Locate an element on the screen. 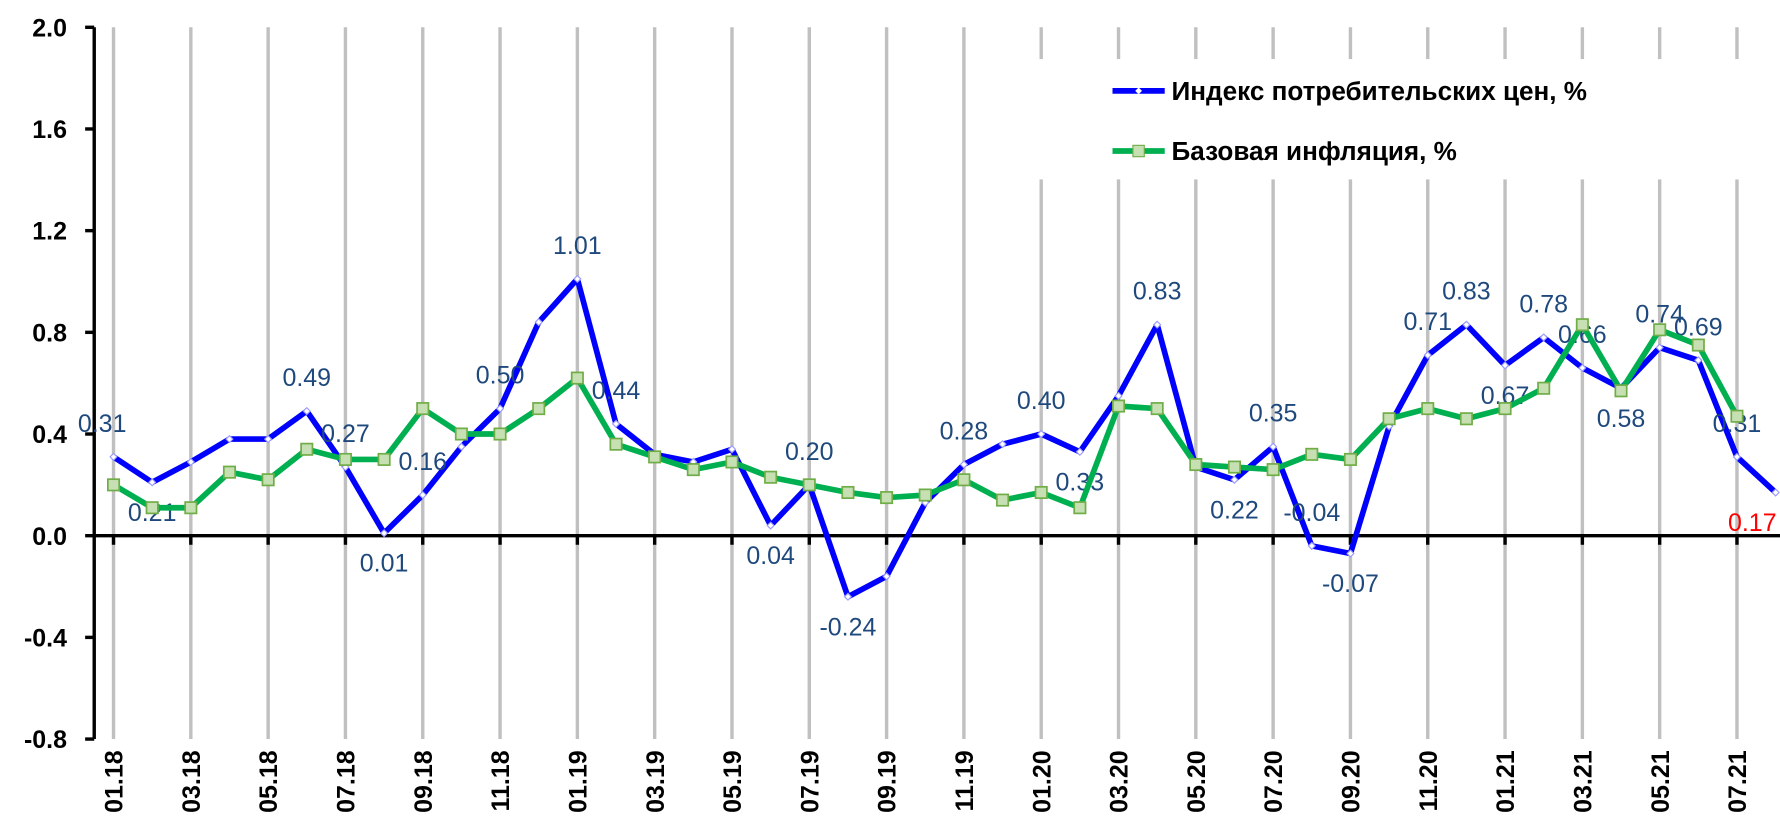 This screenshot has height=839, width=1780. y-tick-label: 0.8 is located at coordinates (49, 333).